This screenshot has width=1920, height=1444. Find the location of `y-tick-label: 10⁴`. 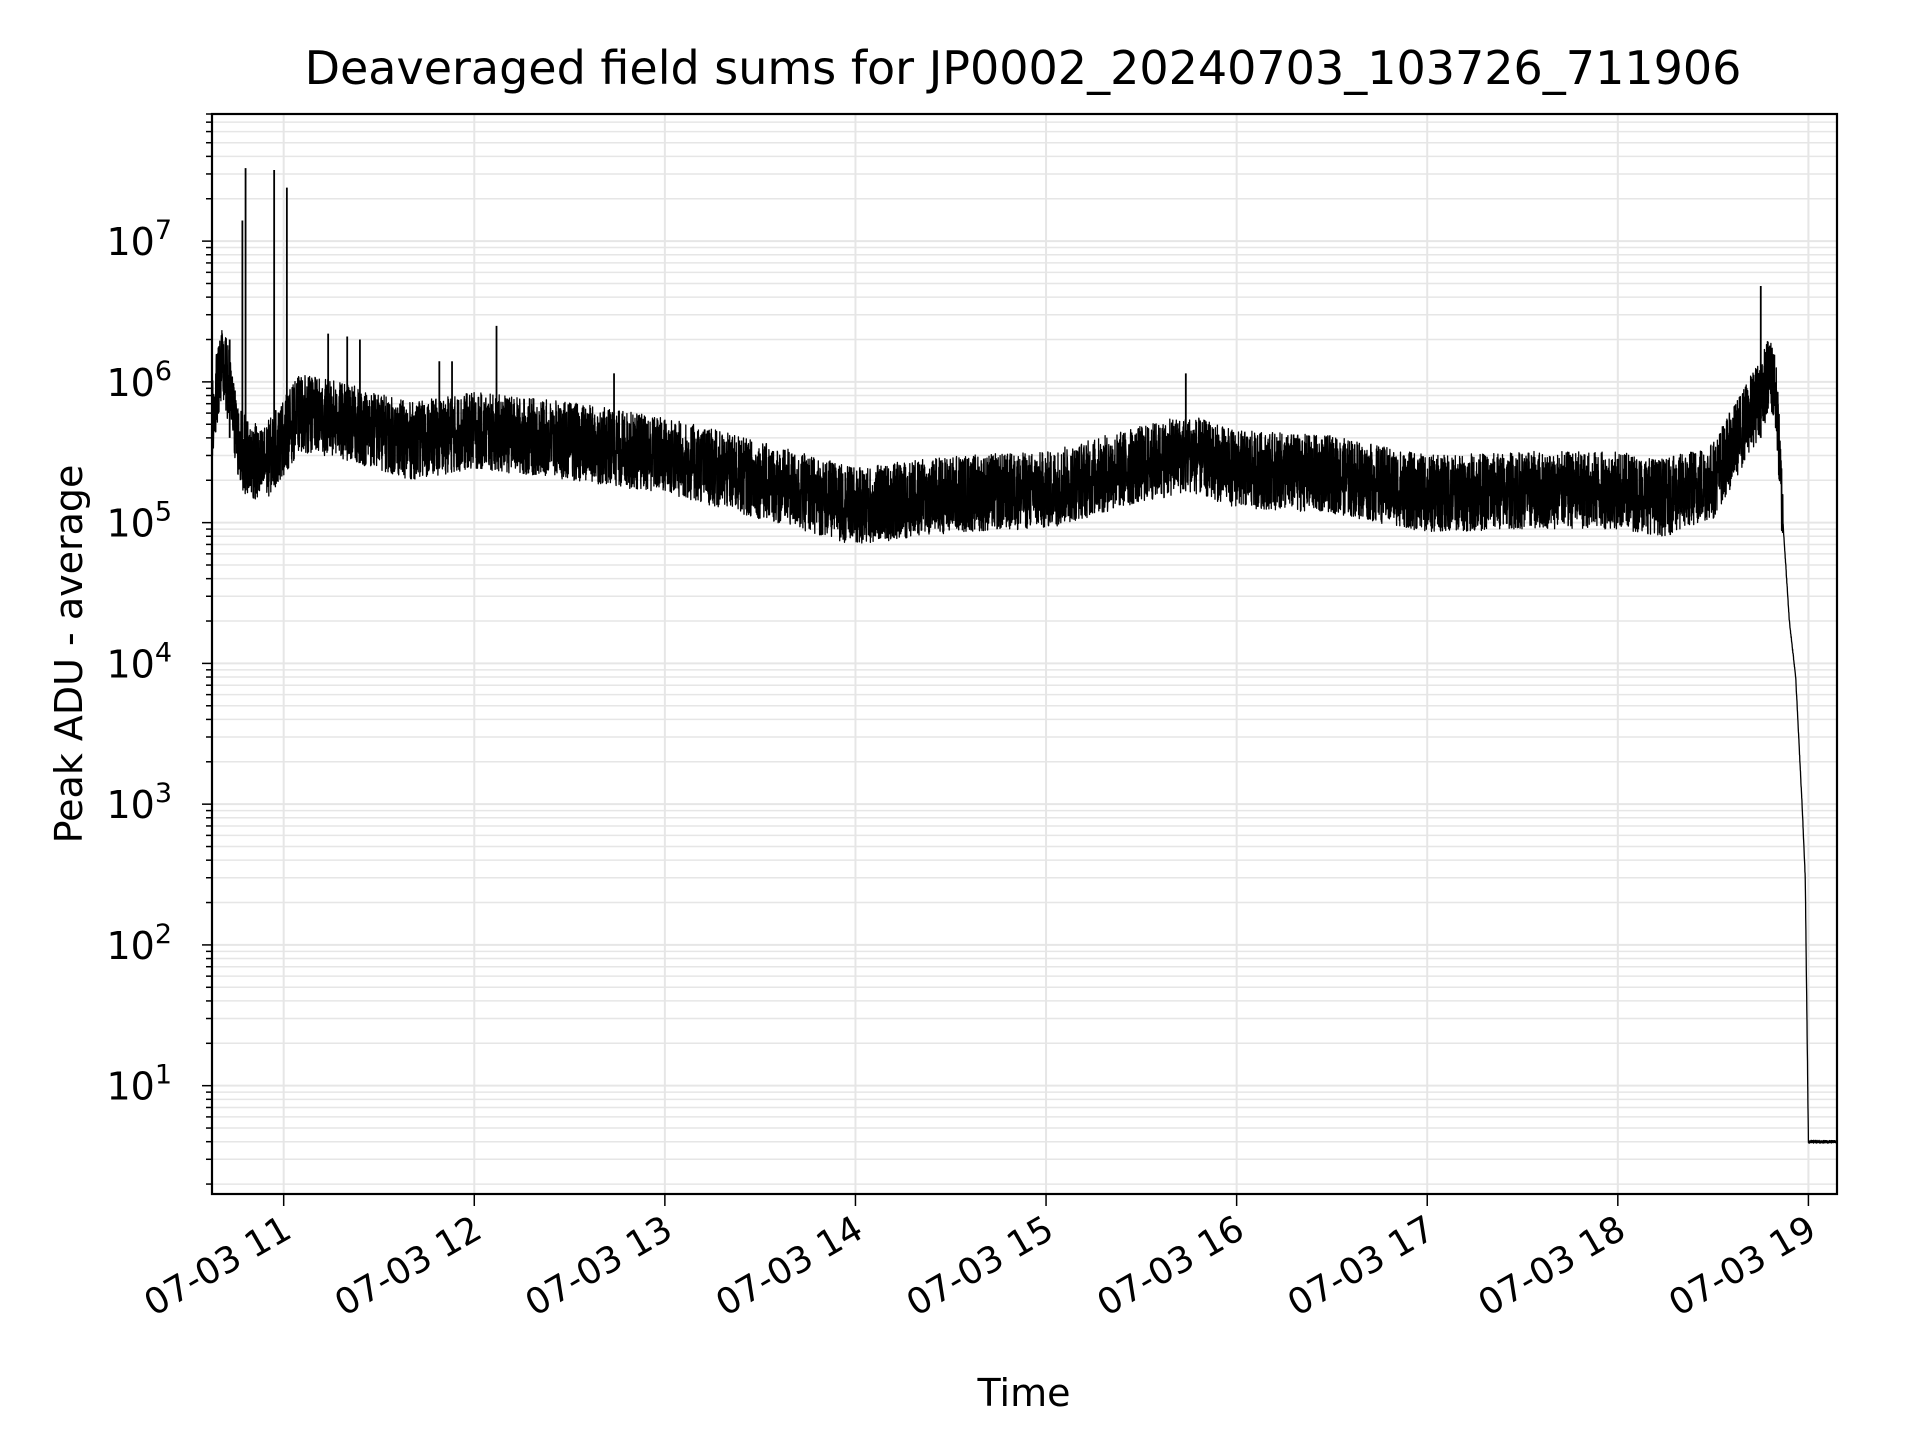

y-tick-label: 10⁴ is located at coordinates (139, 661).